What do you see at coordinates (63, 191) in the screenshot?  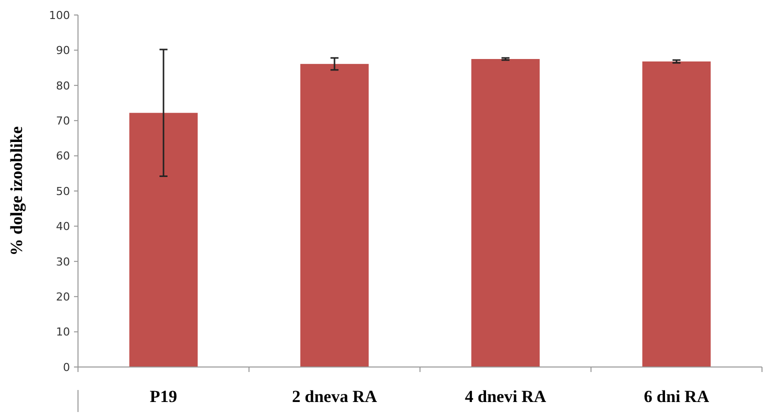 I see `y-tick-label: 50` at bounding box center [63, 191].